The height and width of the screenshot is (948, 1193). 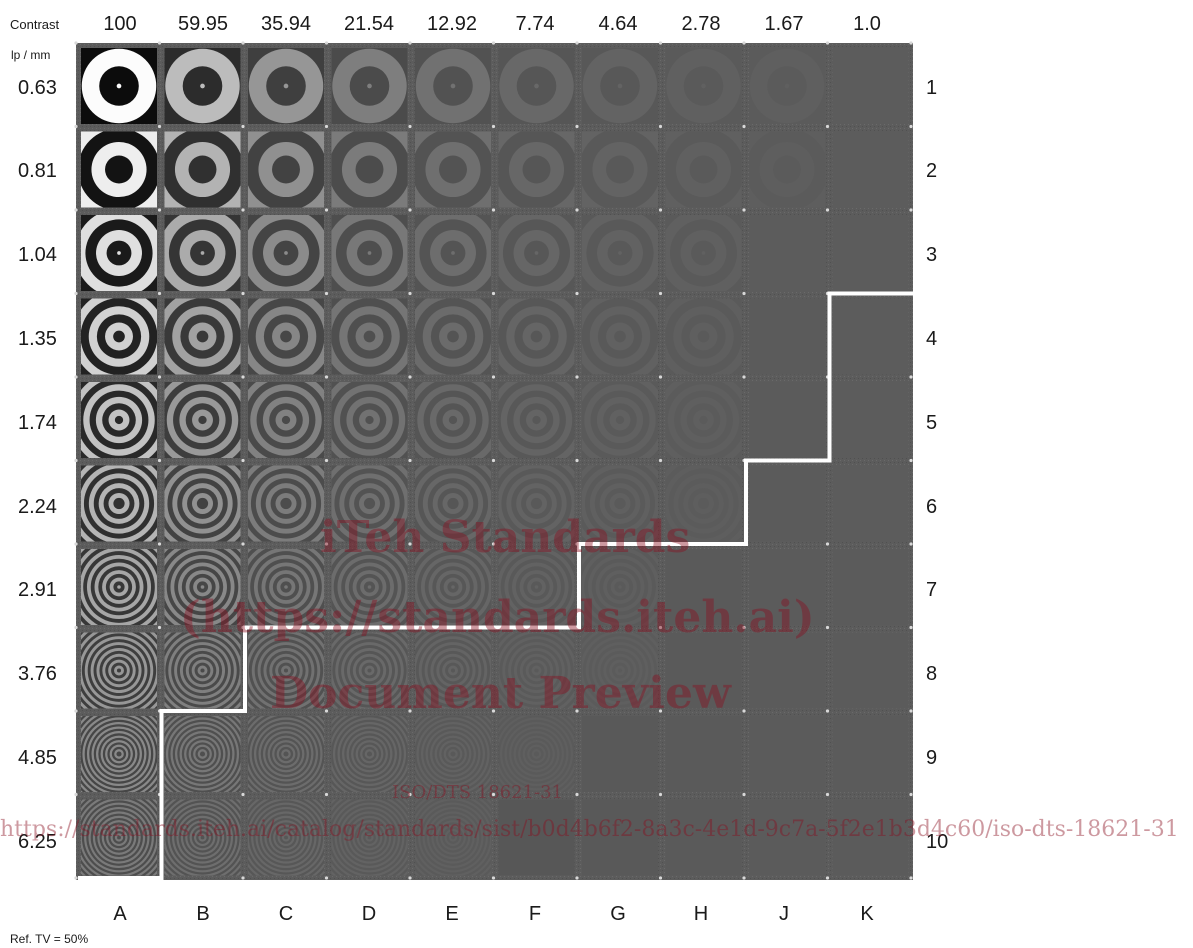 What do you see at coordinates (505, 537) in the screenshot?
I see `watermark-line-1: iTeh Standards` at bounding box center [505, 537].